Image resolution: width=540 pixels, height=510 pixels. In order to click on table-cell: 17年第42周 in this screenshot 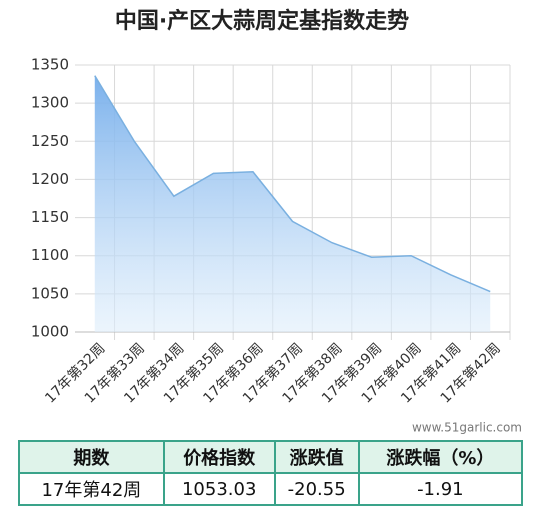, I will do `click(91, 489)`.